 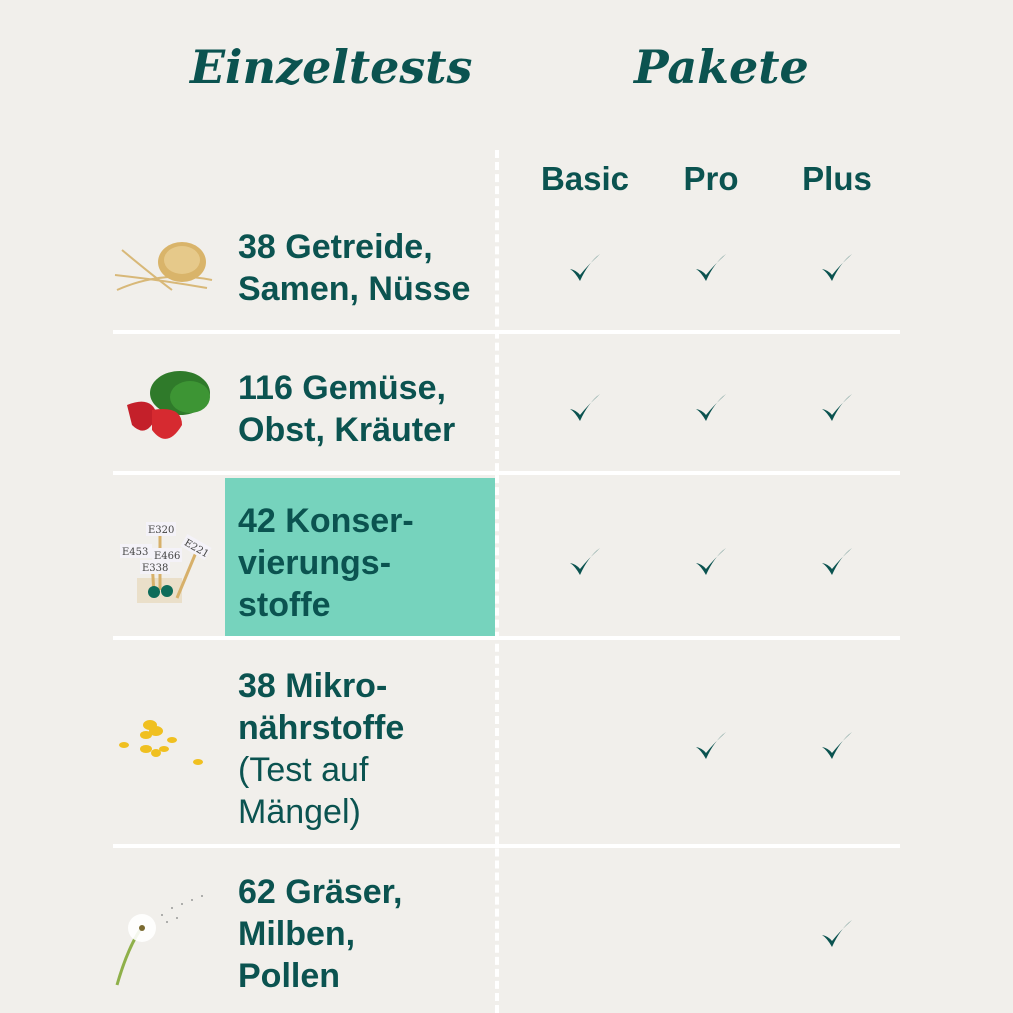 What do you see at coordinates (297, 934) in the screenshot?
I see `label-line: Milben,` at bounding box center [297, 934].